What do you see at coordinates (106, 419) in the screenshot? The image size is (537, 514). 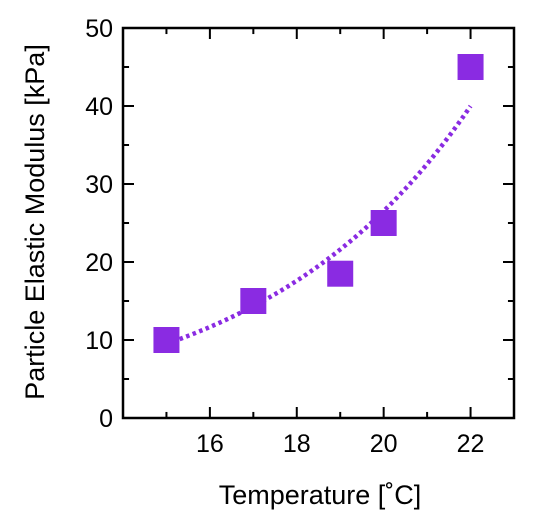 I see `y-tick-label: 0` at bounding box center [106, 419].